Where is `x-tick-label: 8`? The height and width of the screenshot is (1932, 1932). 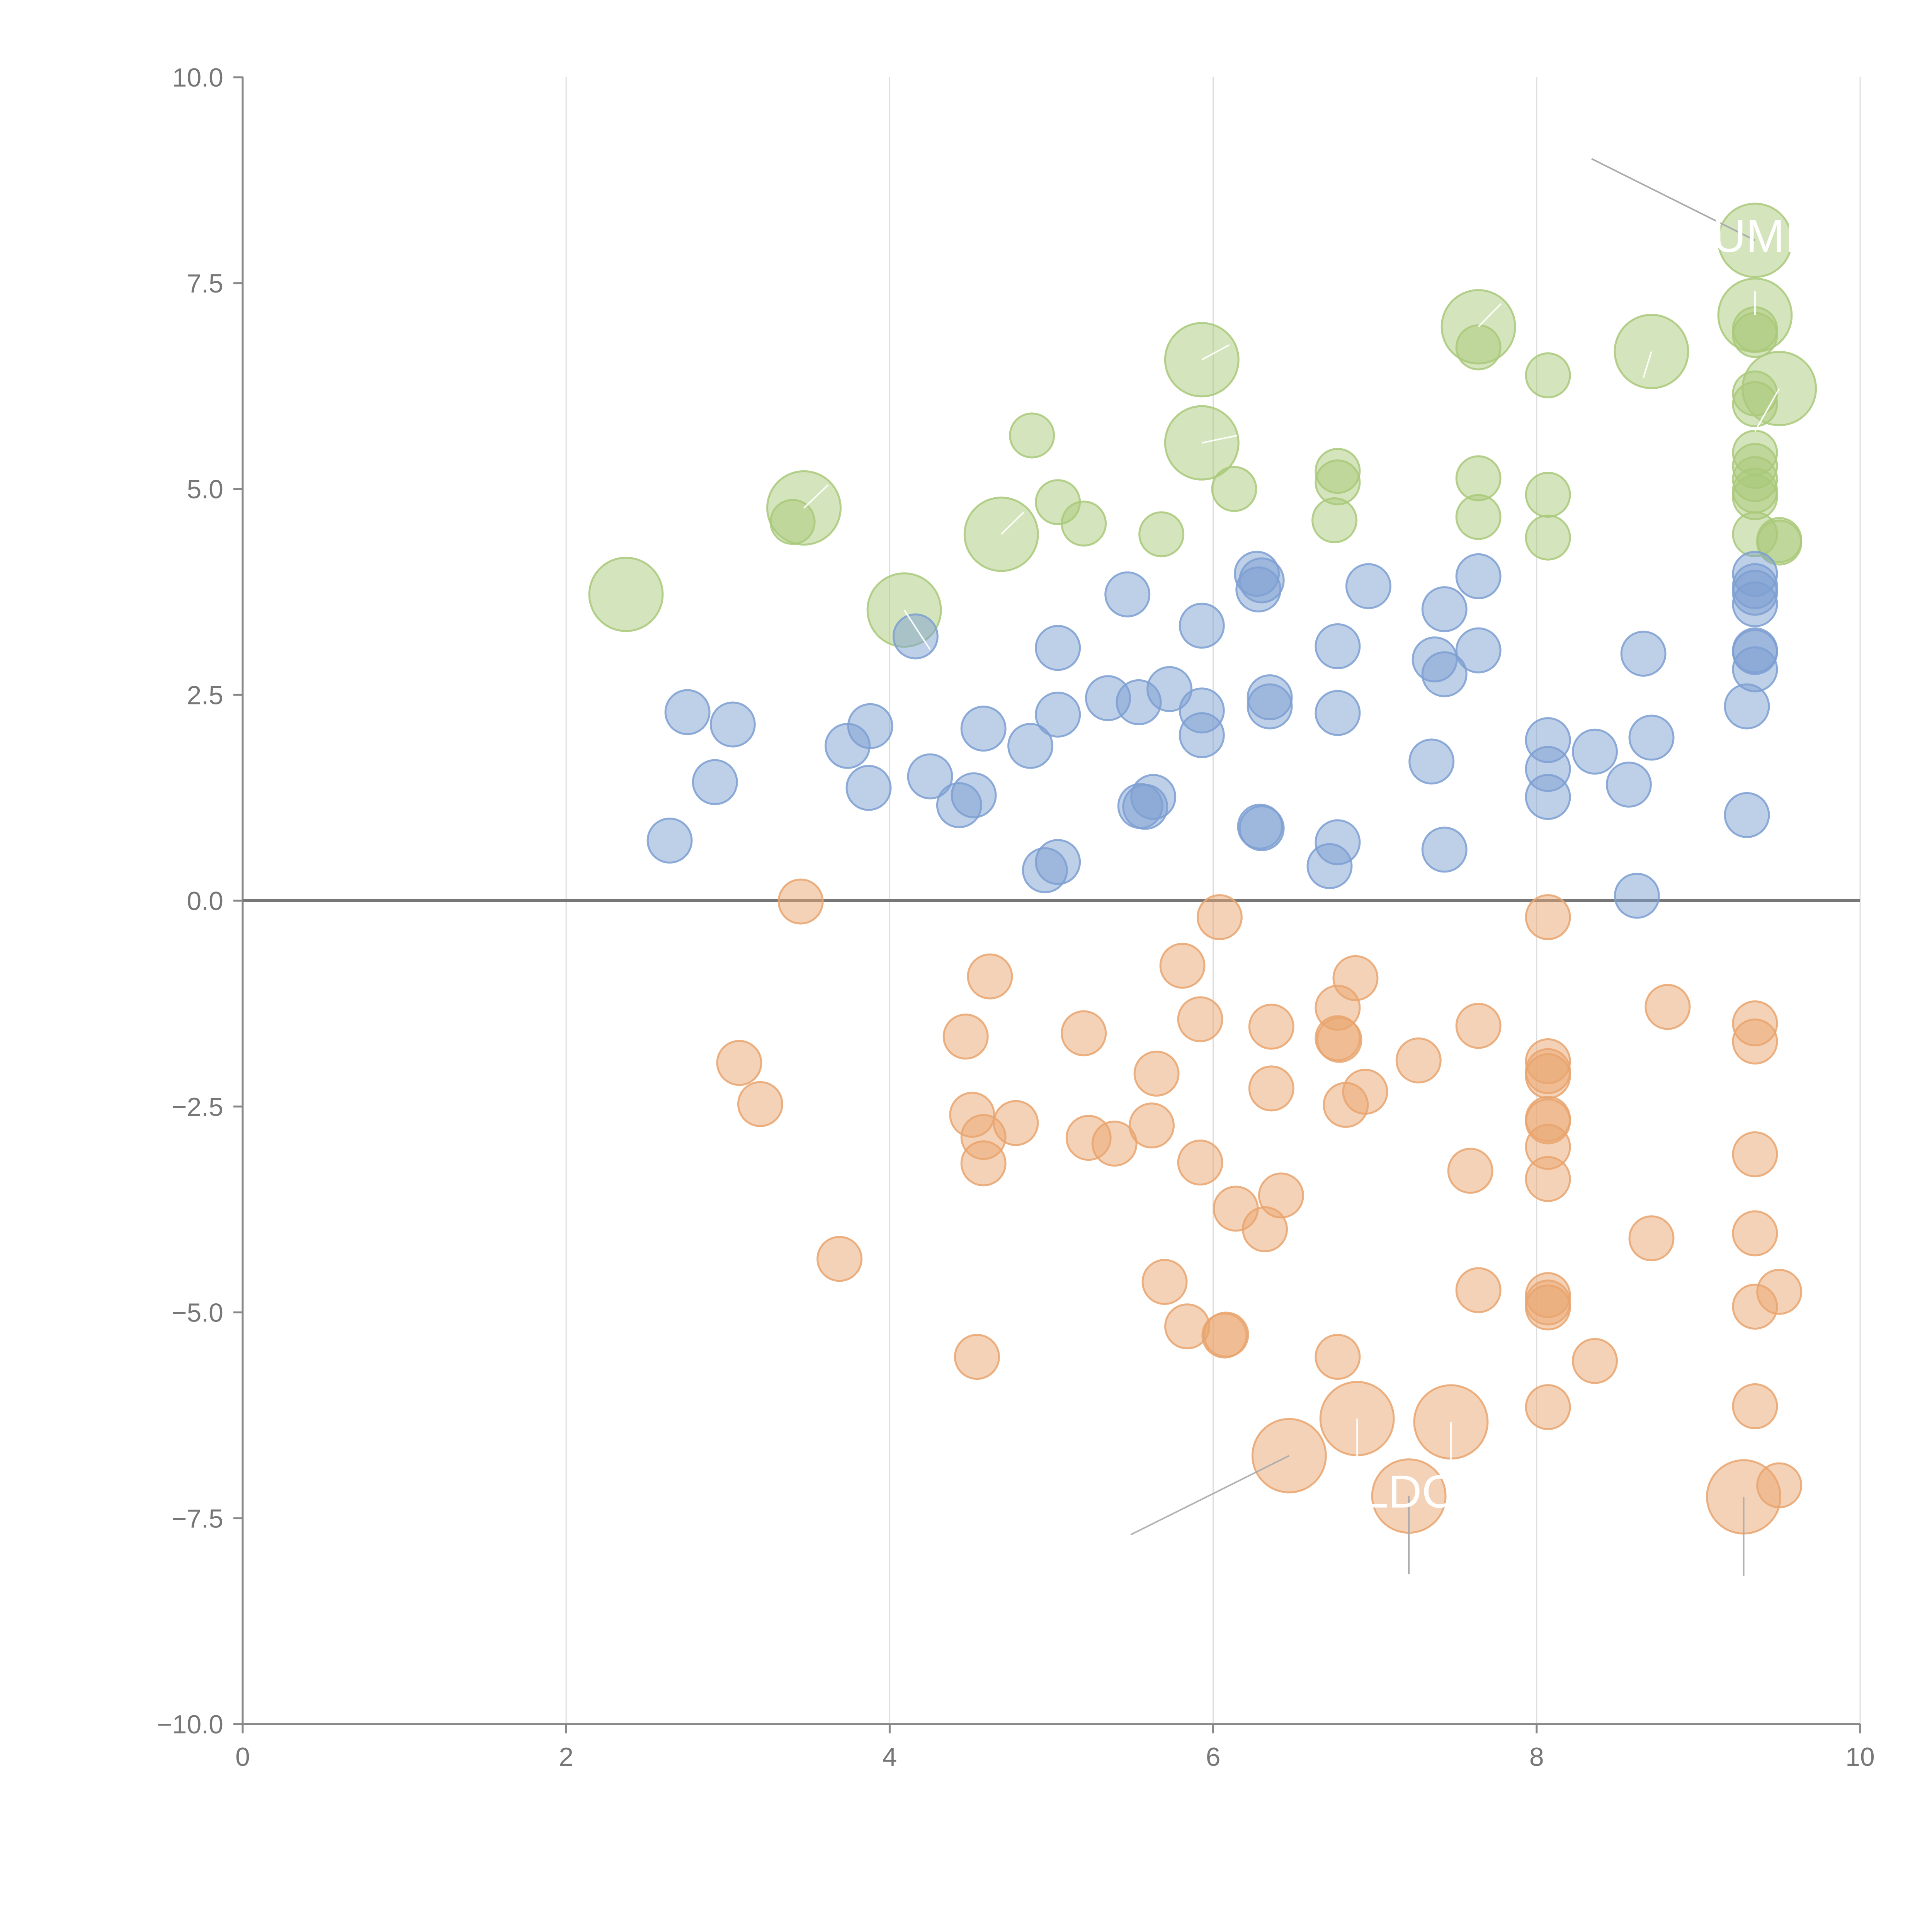 x-tick-label: 8 is located at coordinates (1537, 1757).